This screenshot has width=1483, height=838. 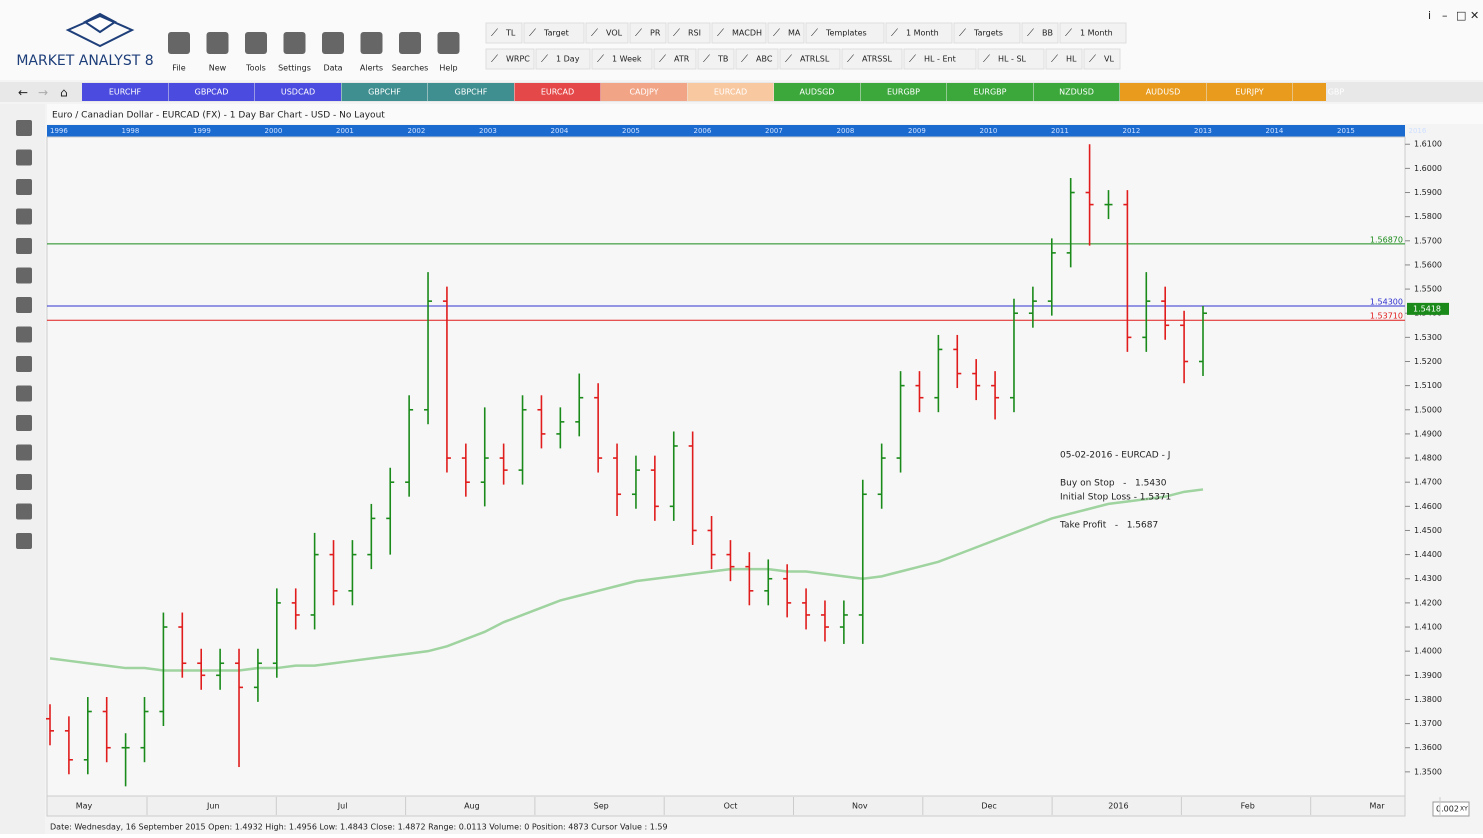 I want to click on home: ⌂, so click(x=64, y=93).